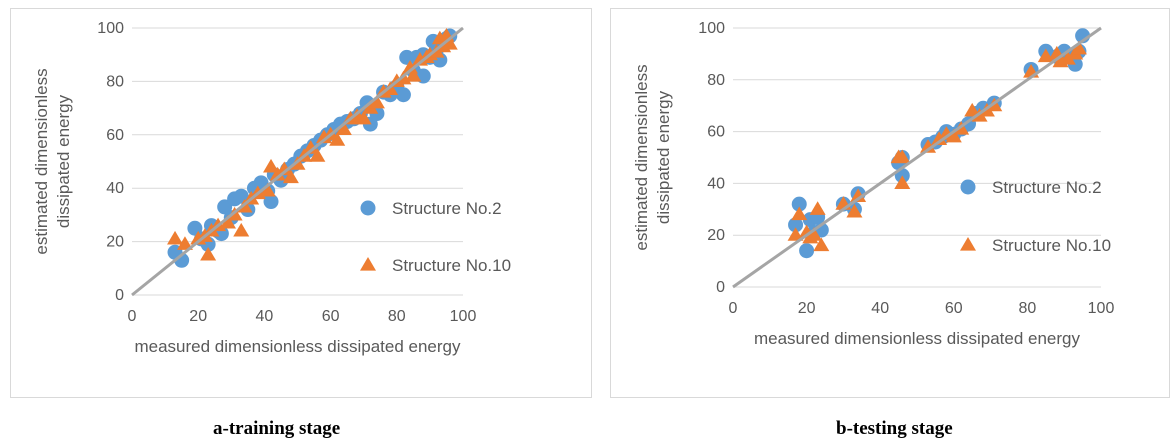  I want to click on caption-training: a-training stage, so click(277, 428).